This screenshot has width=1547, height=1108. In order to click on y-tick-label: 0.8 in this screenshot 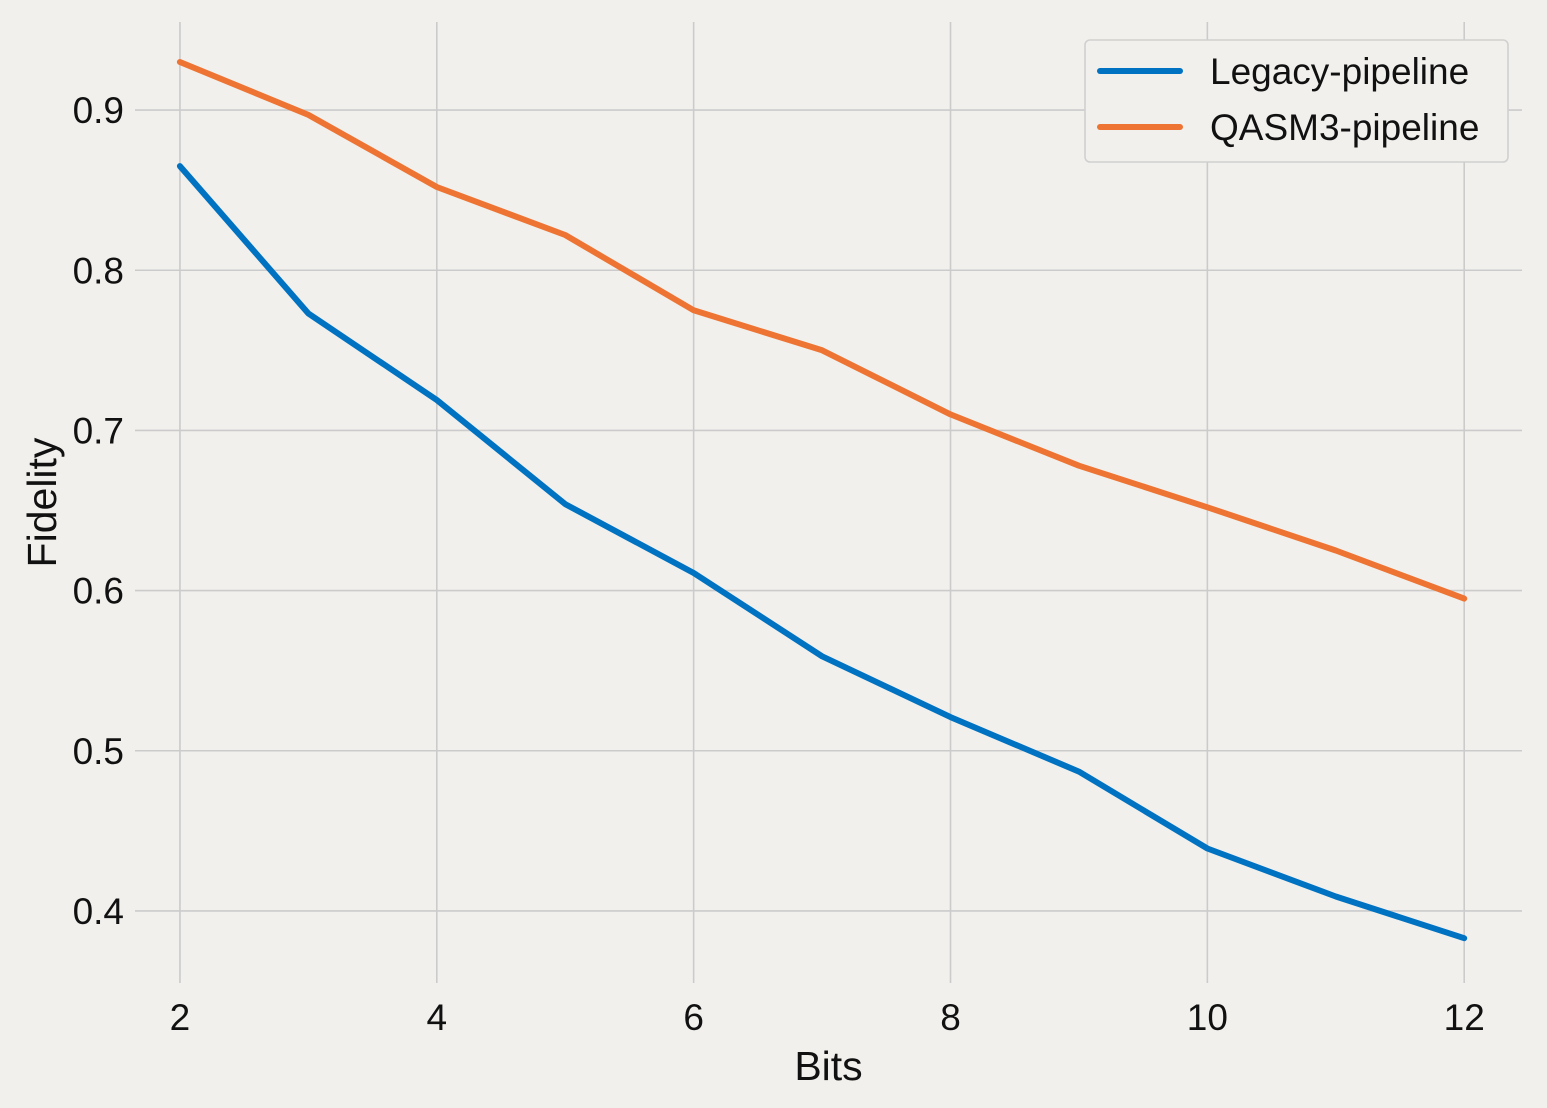, I will do `click(98, 270)`.